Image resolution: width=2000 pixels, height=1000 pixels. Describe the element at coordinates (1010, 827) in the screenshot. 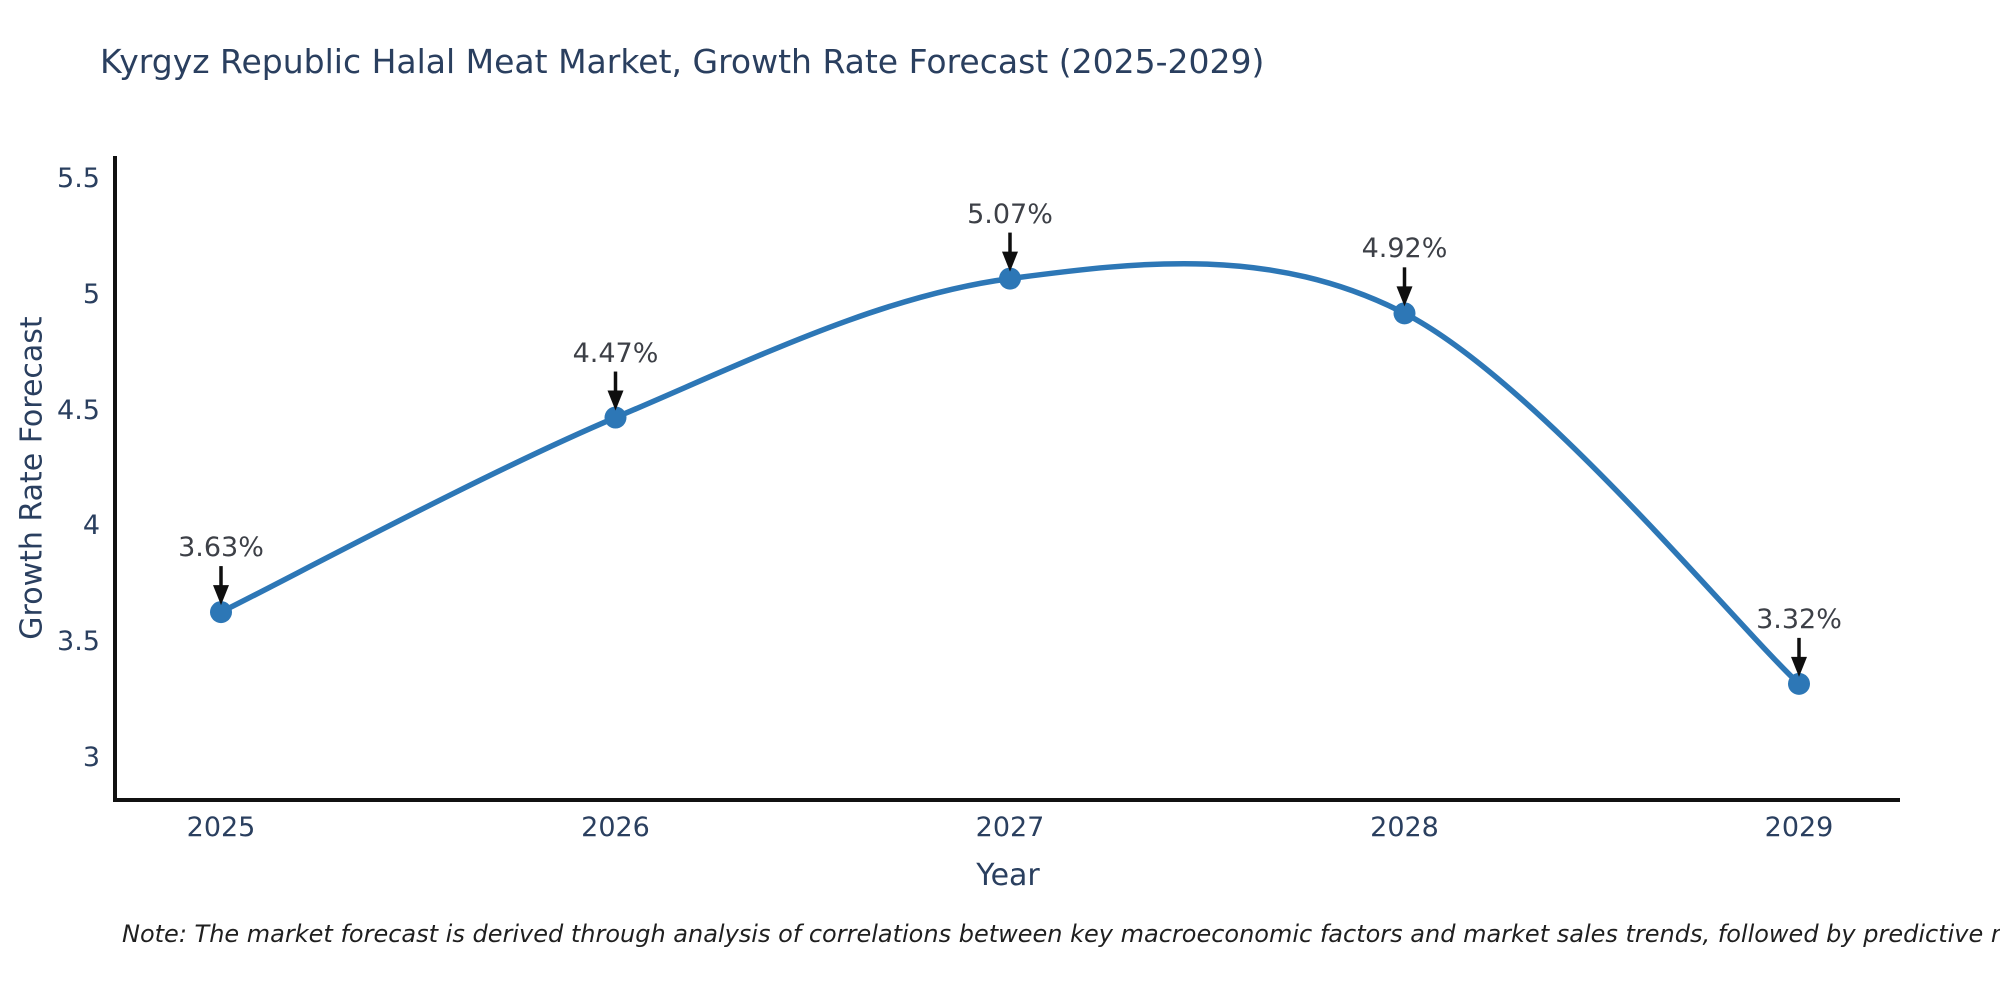

I see `x-tick-label: 2027` at that location.